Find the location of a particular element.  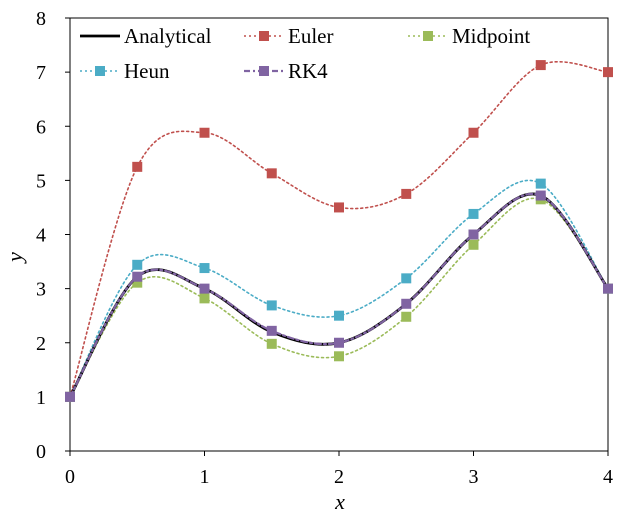

y-tick-label: 8 is located at coordinates (41, 19).